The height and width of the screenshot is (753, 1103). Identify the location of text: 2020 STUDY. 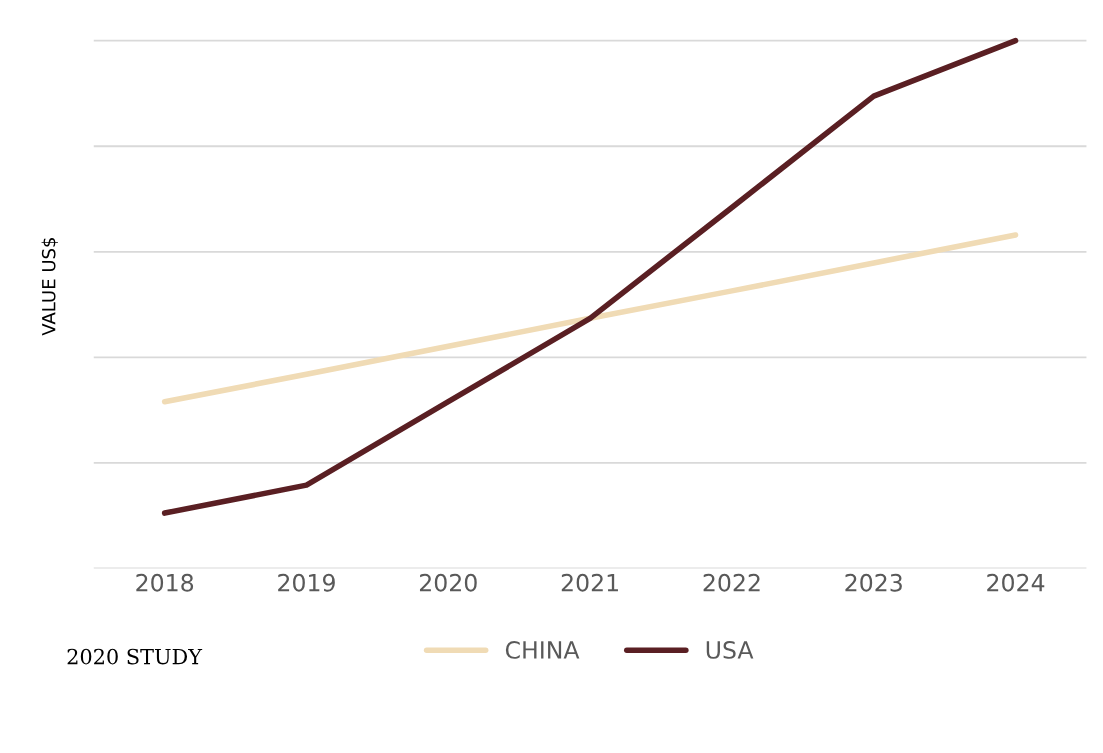
(135, 656).